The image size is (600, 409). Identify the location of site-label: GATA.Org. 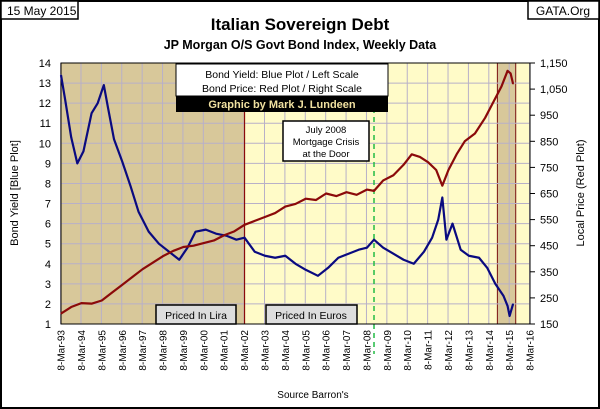
(563, 11).